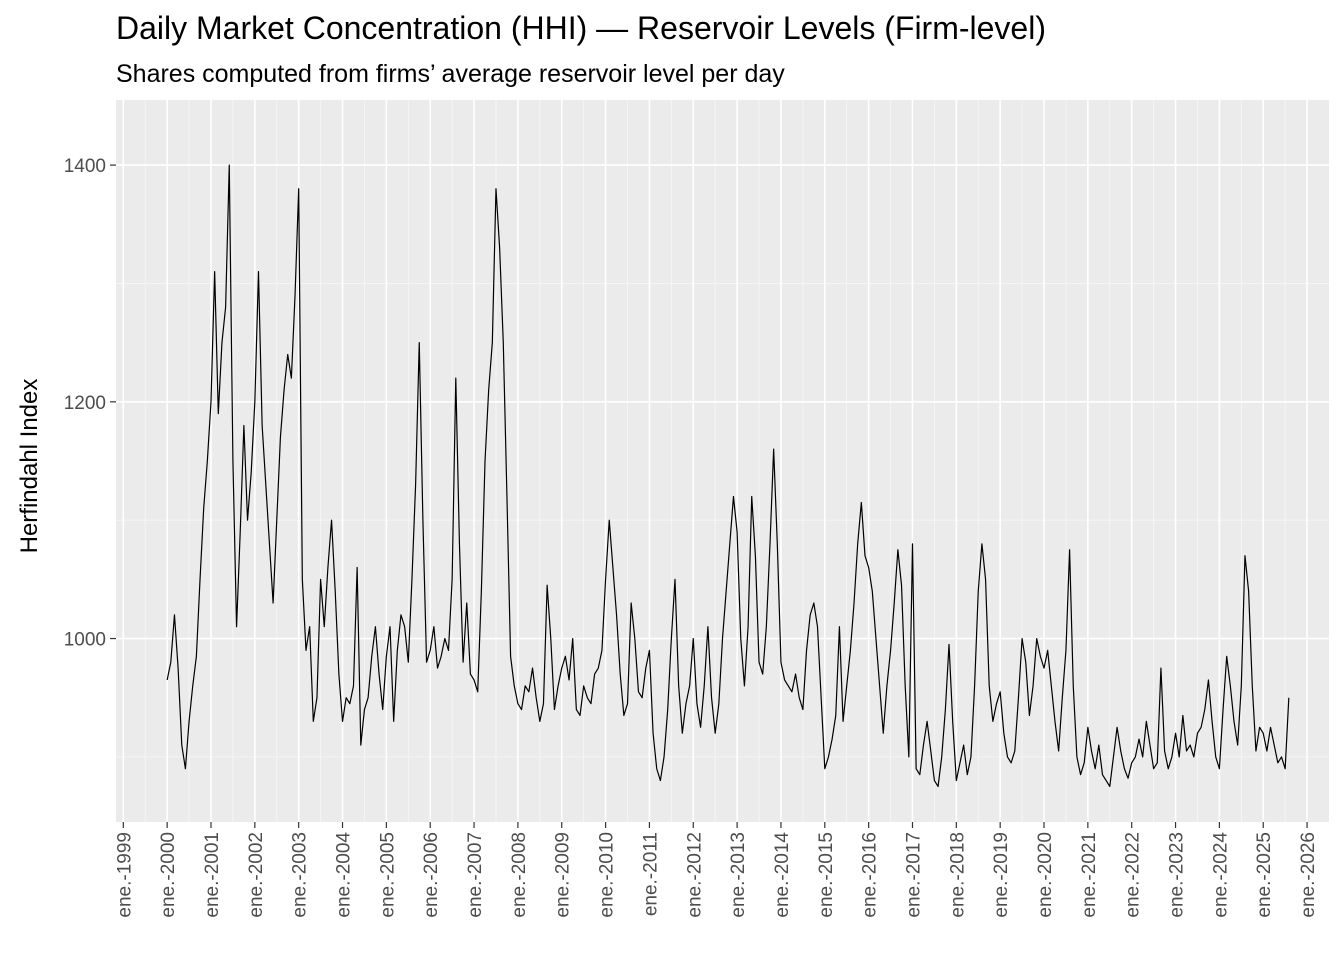 This screenshot has height=960, width=1344. What do you see at coordinates (212, 875) in the screenshot?
I see `x-tick-label: ene.-2001` at bounding box center [212, 875].